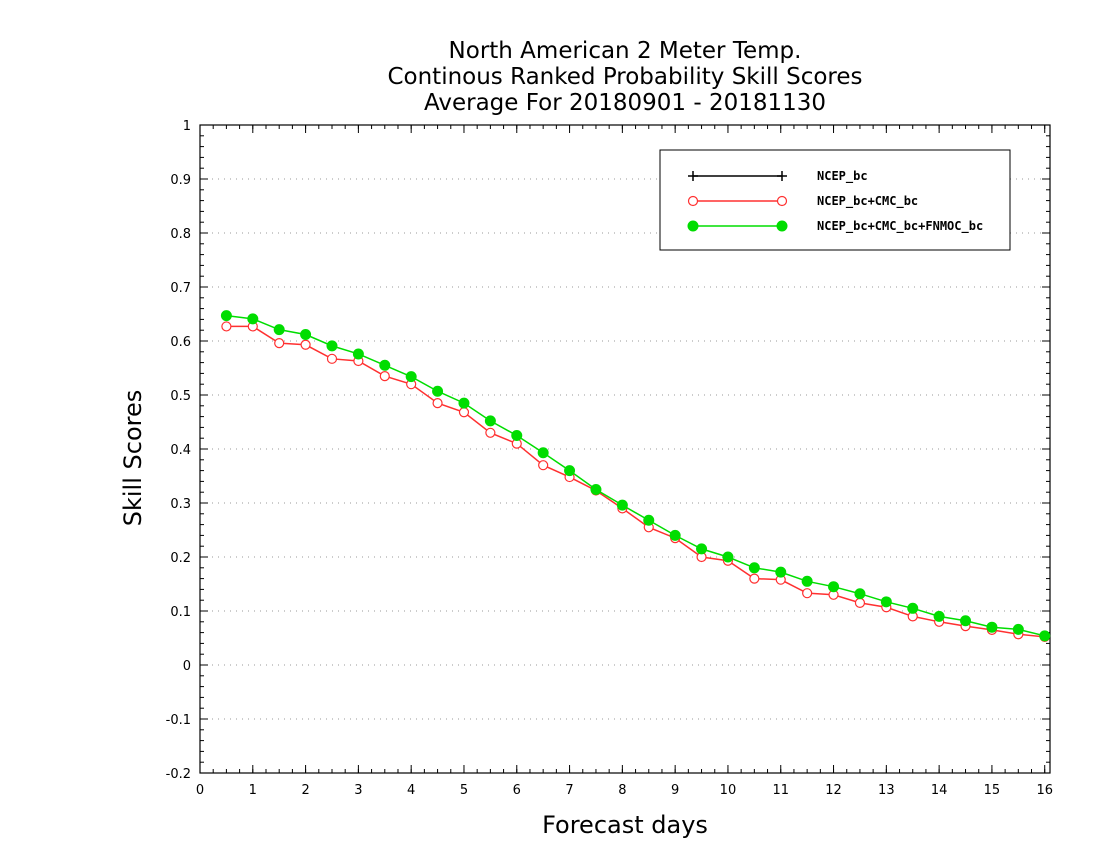 The width and height of the screenshot is (1100, 850). I want to click on y-tick-label: 0.6, so click(180, 342).